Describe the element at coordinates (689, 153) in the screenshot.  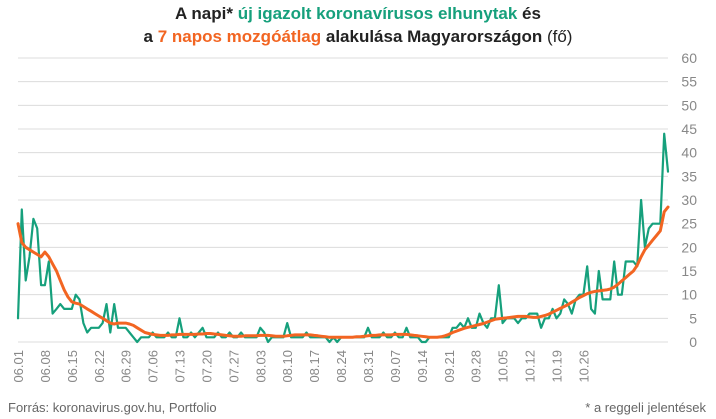
I see `y-tick-label: 40` at that location.